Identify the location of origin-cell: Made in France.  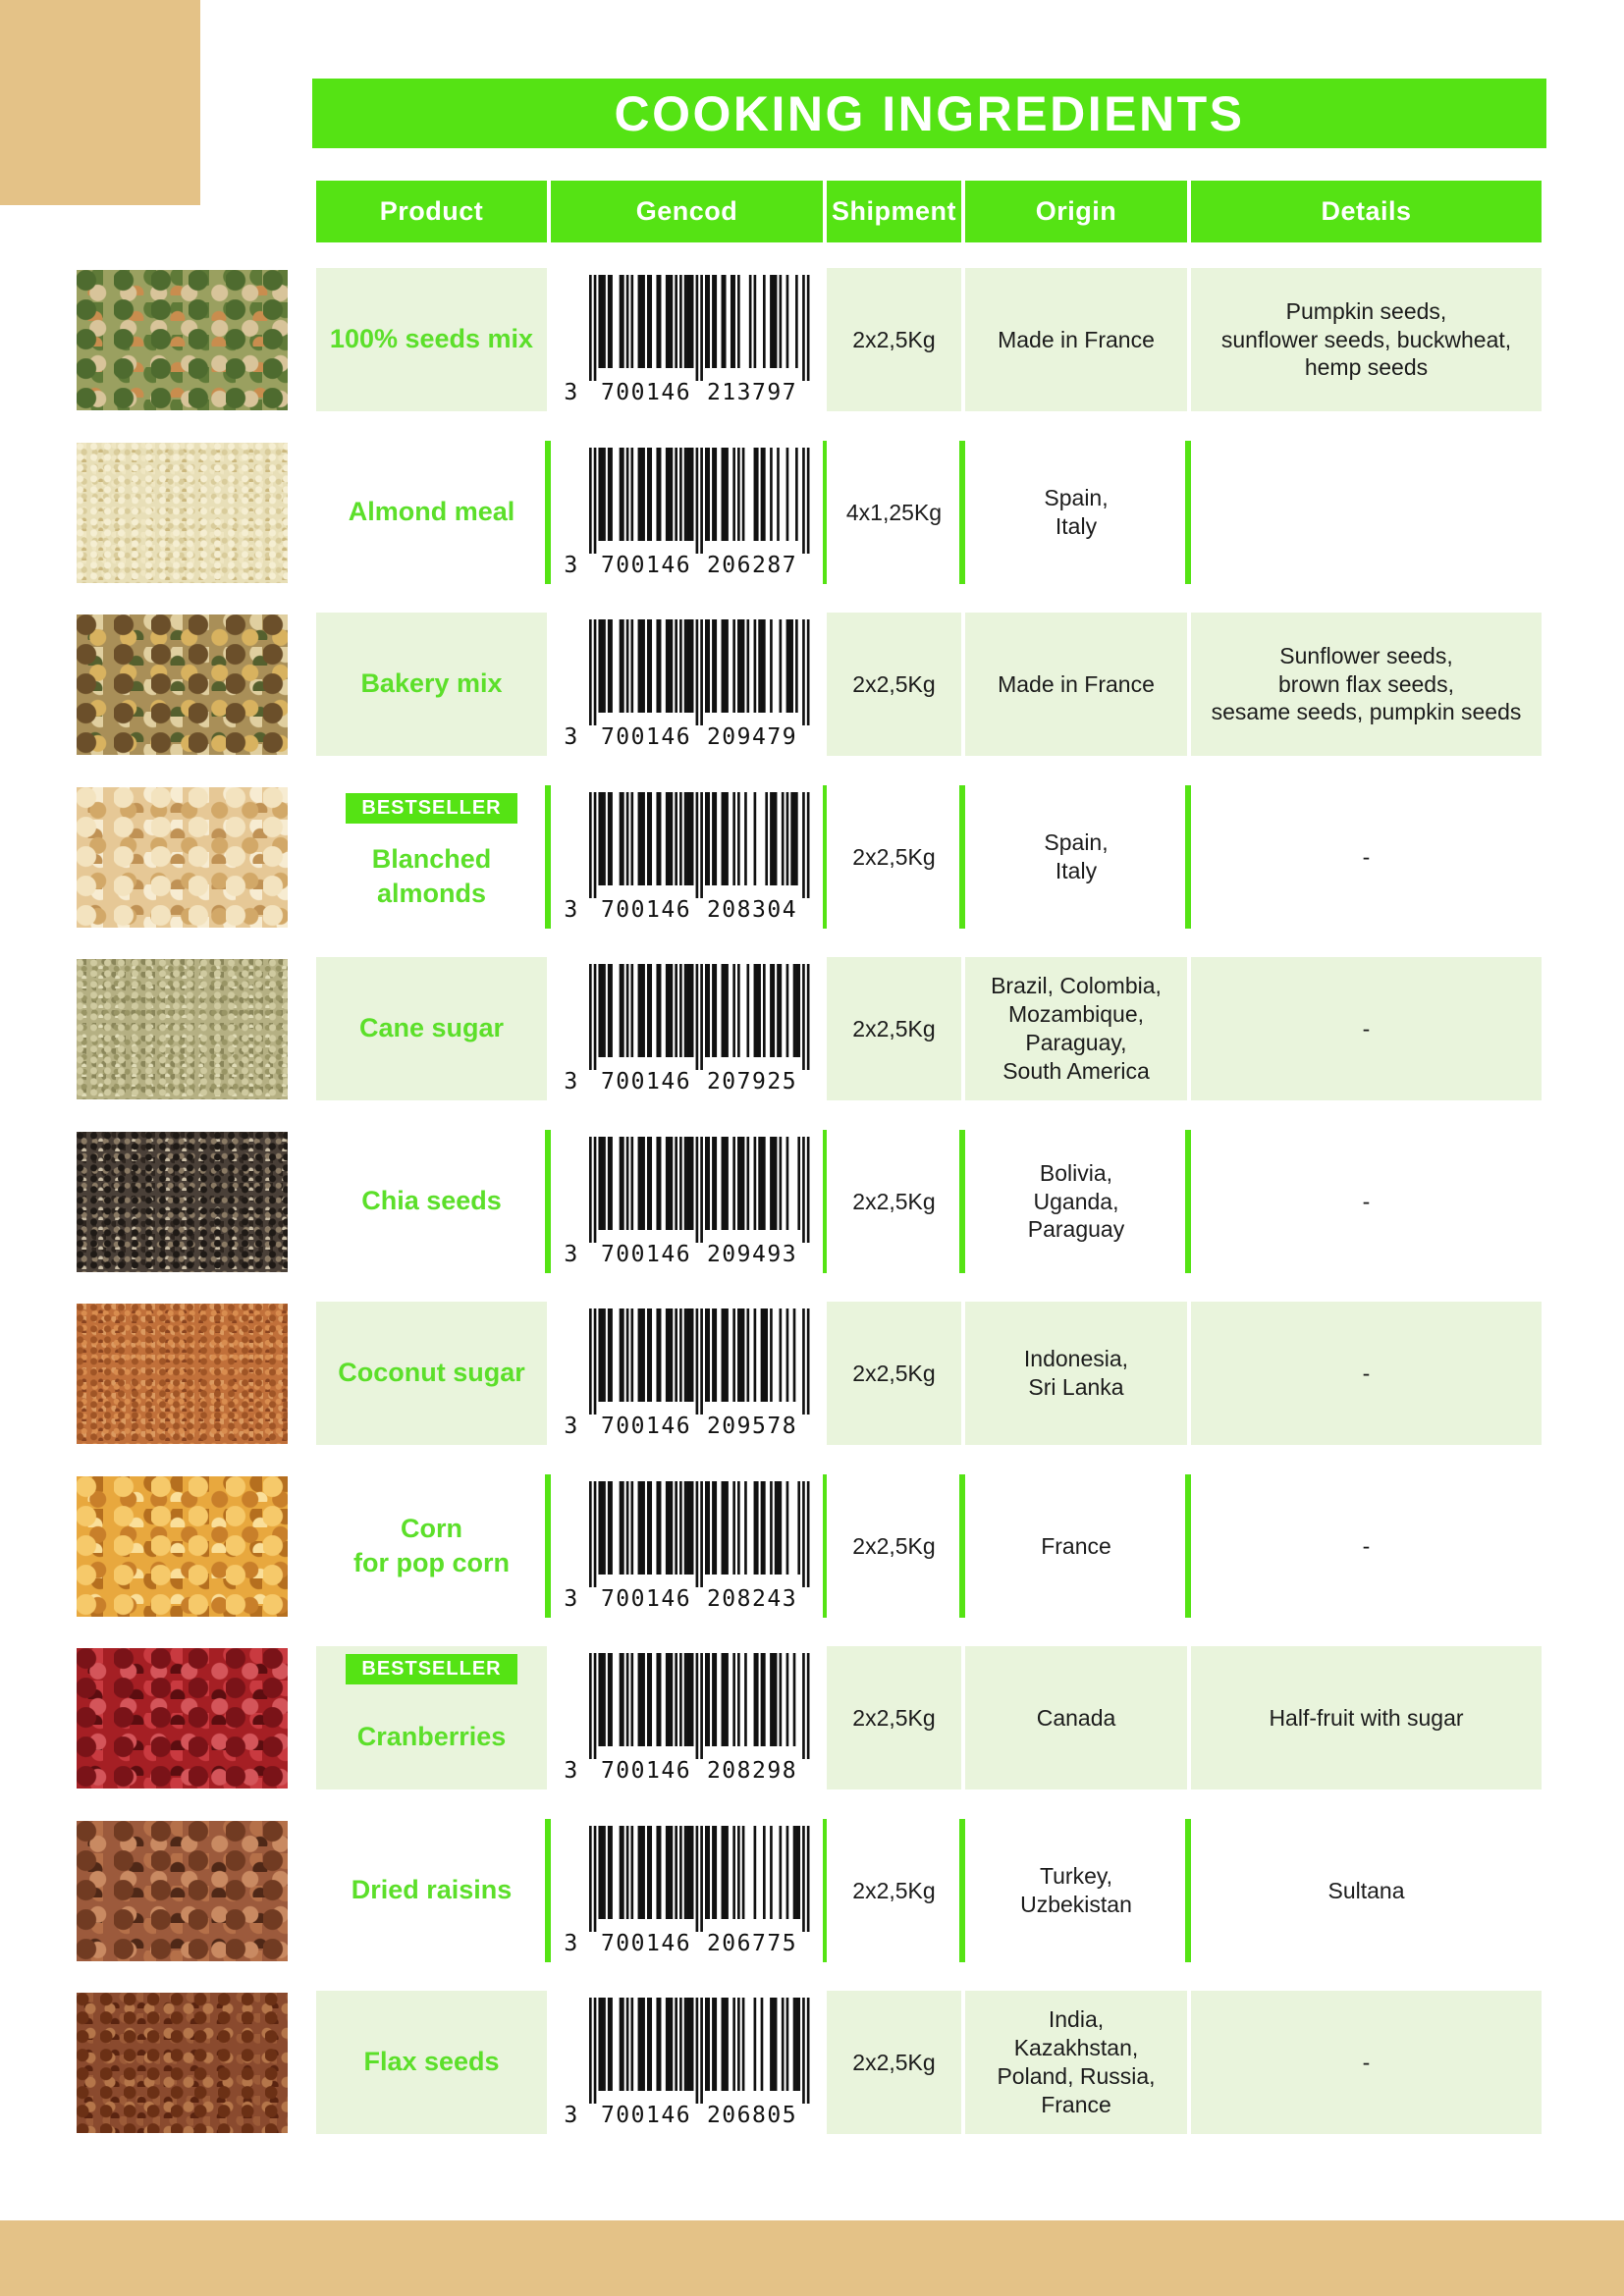
(1076, 684).